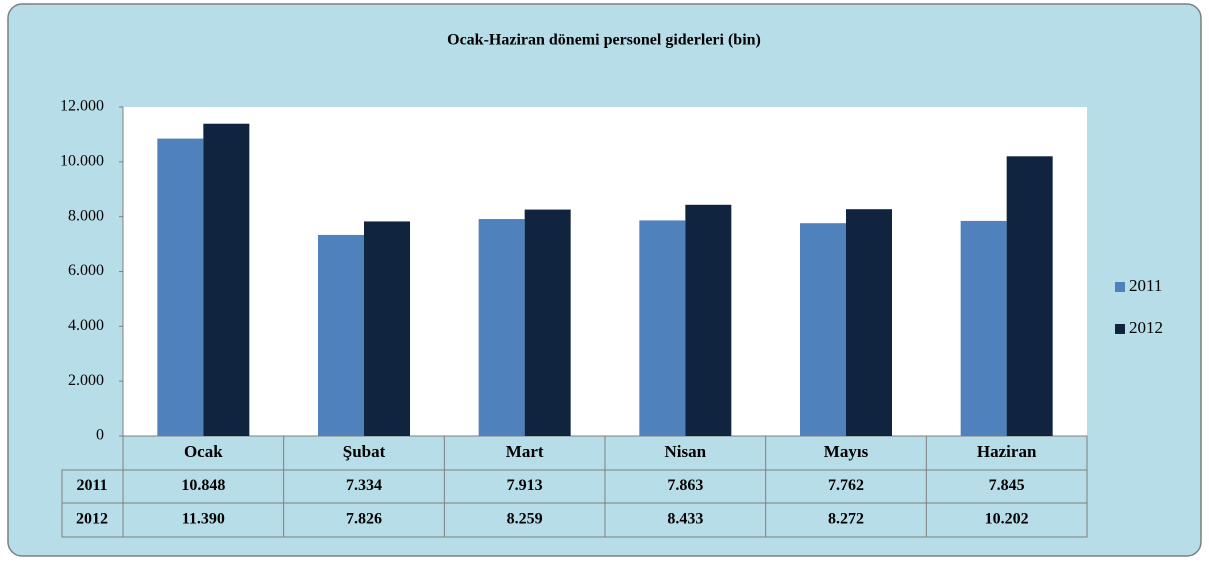  Describe the element at coordinates (685, 519) in the screenshot. I see `table-value: 8.433` at that location.